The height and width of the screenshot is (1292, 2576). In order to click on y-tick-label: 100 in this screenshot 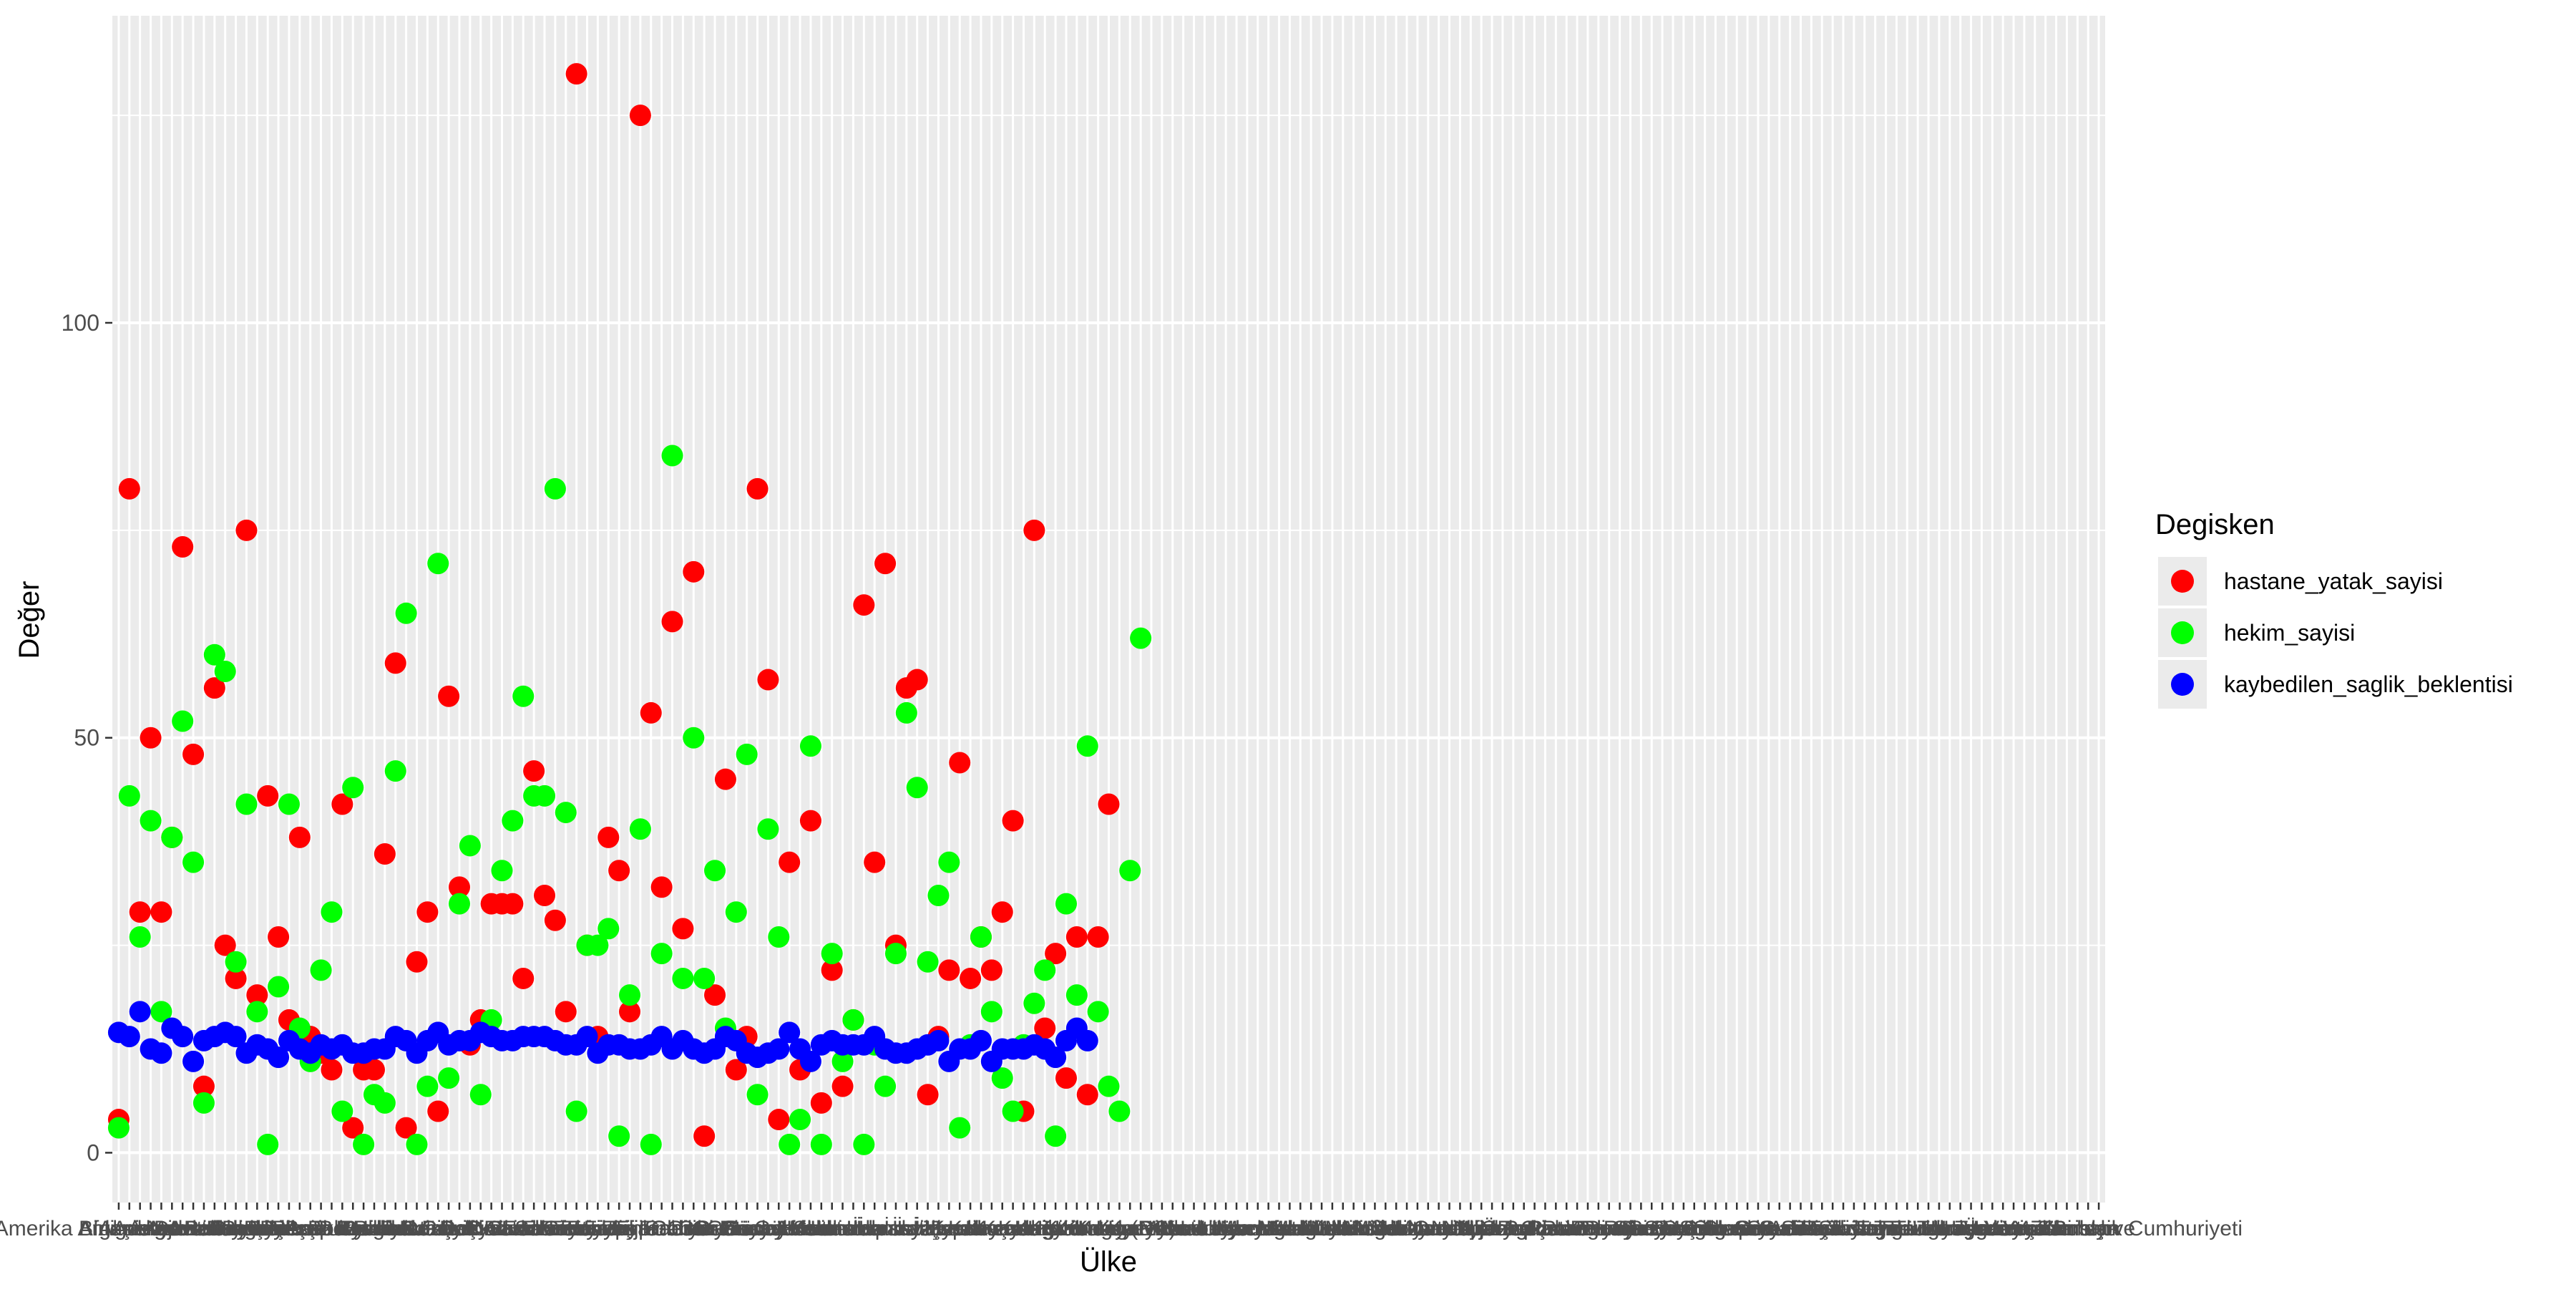, I will do `click(80, 323)`.